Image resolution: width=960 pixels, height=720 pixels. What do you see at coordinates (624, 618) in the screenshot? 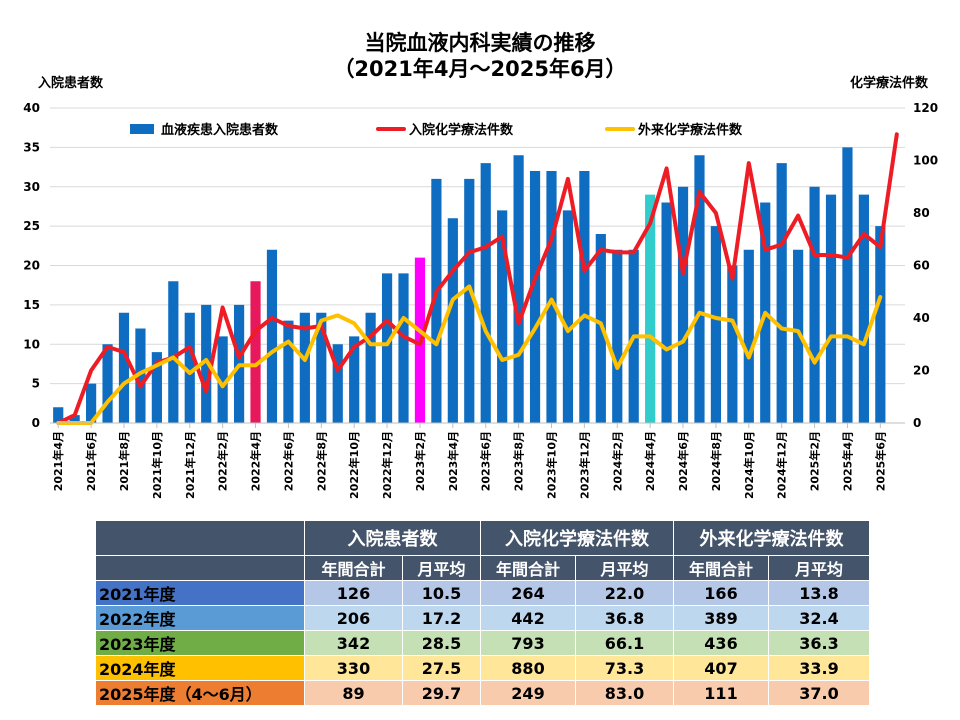
I see `summary-cell: 36.8` at bounding box center [624, 618].